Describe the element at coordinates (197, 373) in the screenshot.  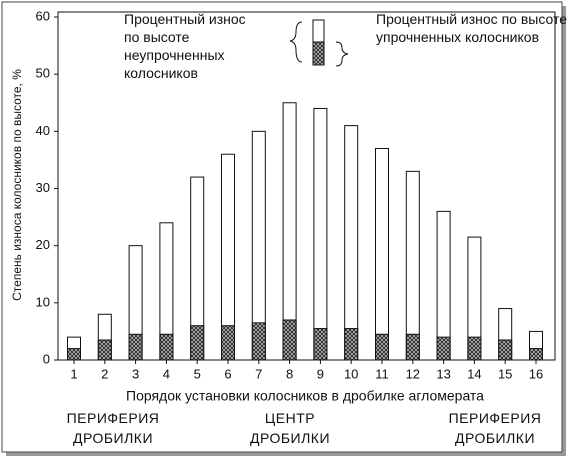
I see `x-tick-label: 5` at that location.